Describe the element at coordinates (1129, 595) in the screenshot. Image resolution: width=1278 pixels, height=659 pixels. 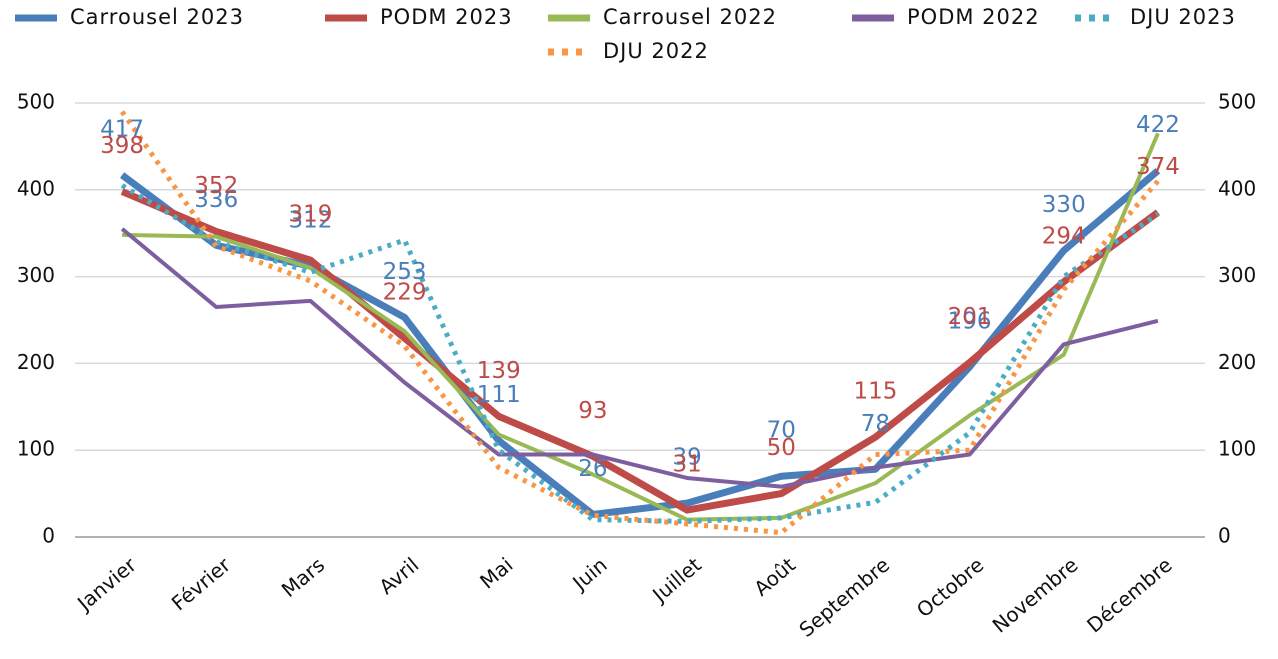
I see `x-tick-label: Décembre` at that location.